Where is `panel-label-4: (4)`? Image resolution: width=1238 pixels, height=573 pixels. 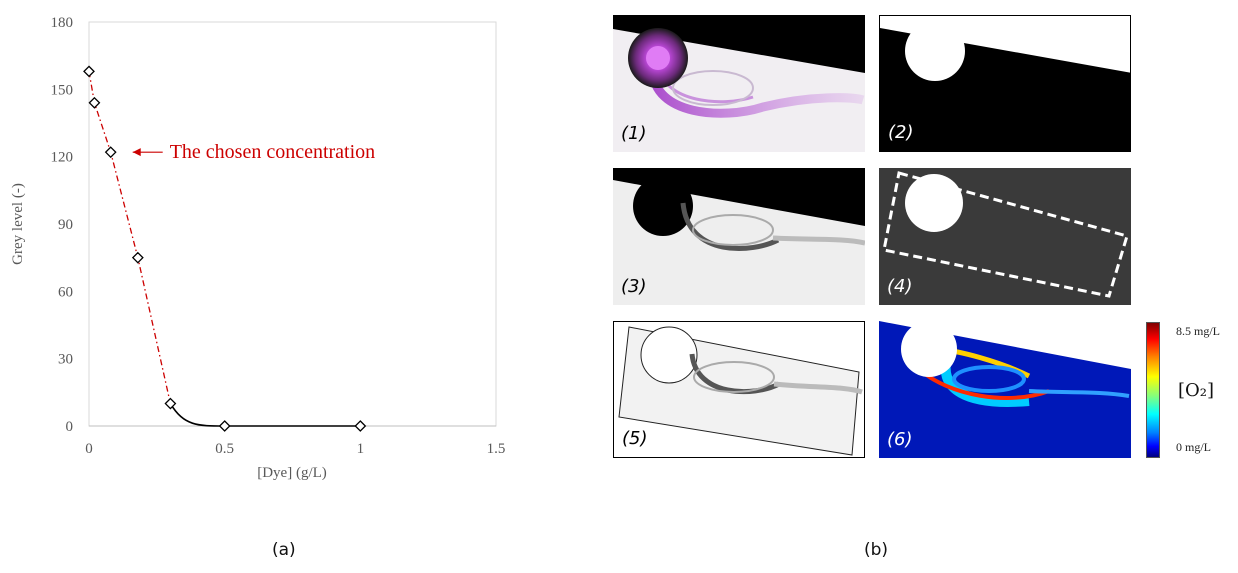 panel-label-4: (4) is located at coordinates (900, 286).